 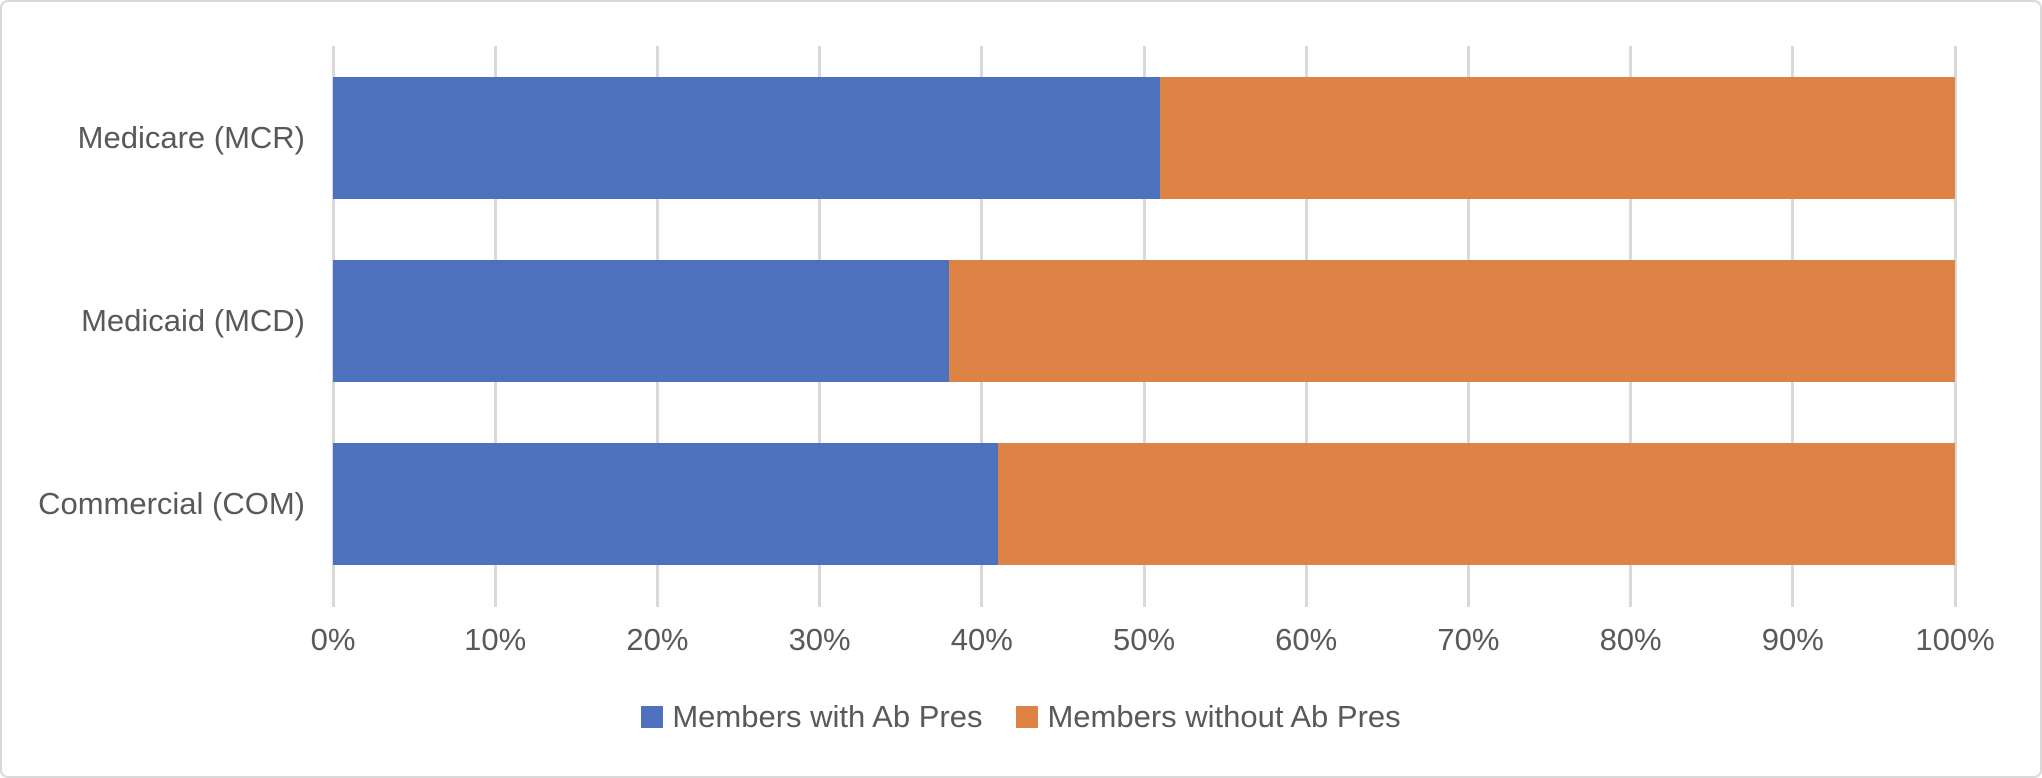 I want to click on x-tick-label: 20%, so click(x=657, y=639).